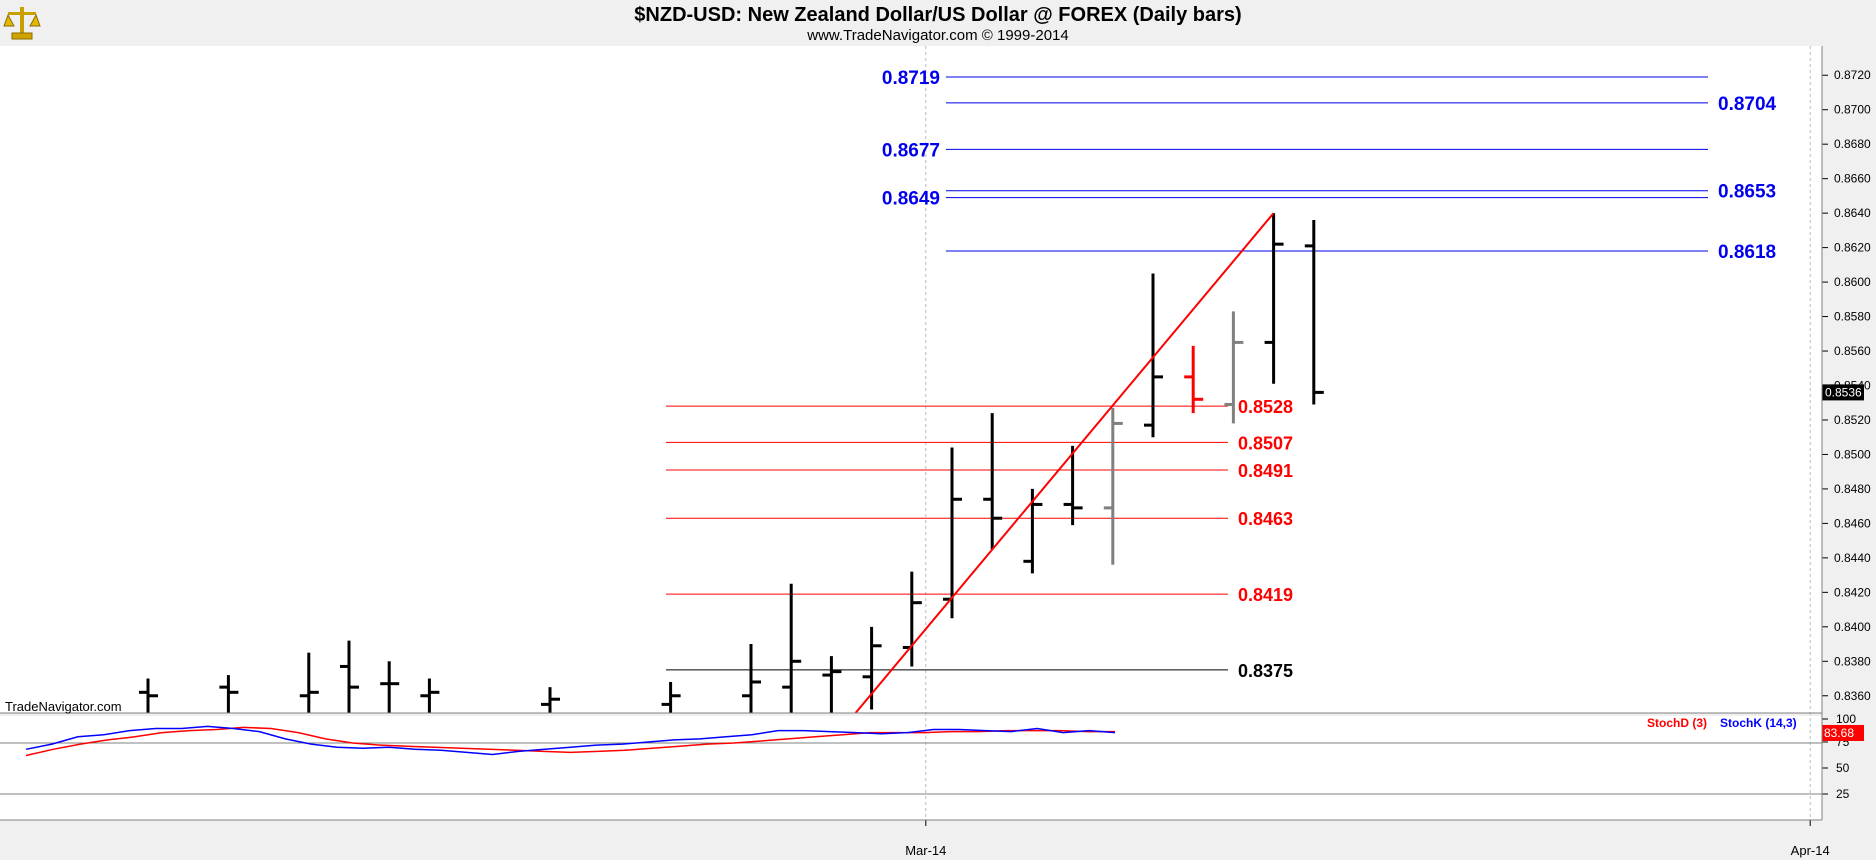 Image resolution: width=1876 pixels, height=860 pixels. What do you see at coordinates (937, 35) in the screenshot?
I see `chart-subtitle: www.TradeNavigator.com © 1999-2014` at bounding box center [937, 35].